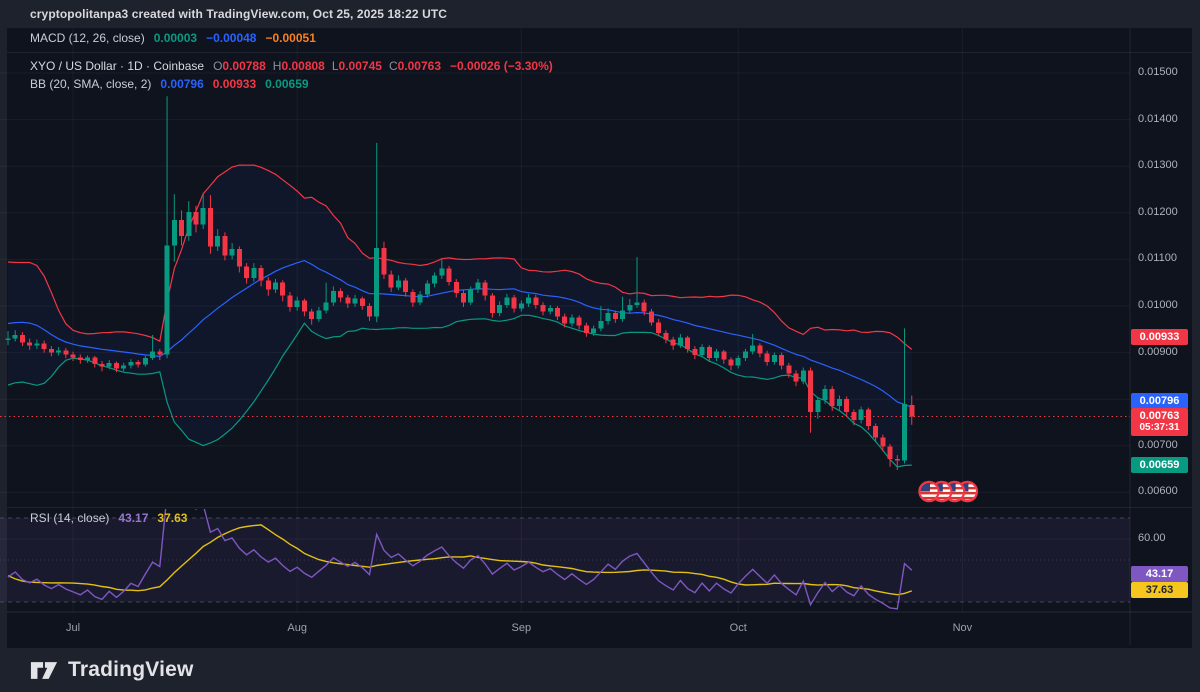  Describe the element at coordinates (599, 507) in the screenshot. I see `pane-separator-rsi` at that location.